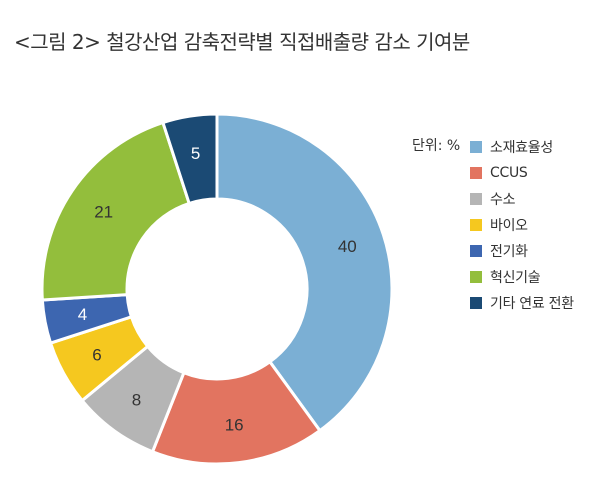 The height and width of the screenshot is (490, 600). I want to click on slice-혁신기술, so click(116, 211).